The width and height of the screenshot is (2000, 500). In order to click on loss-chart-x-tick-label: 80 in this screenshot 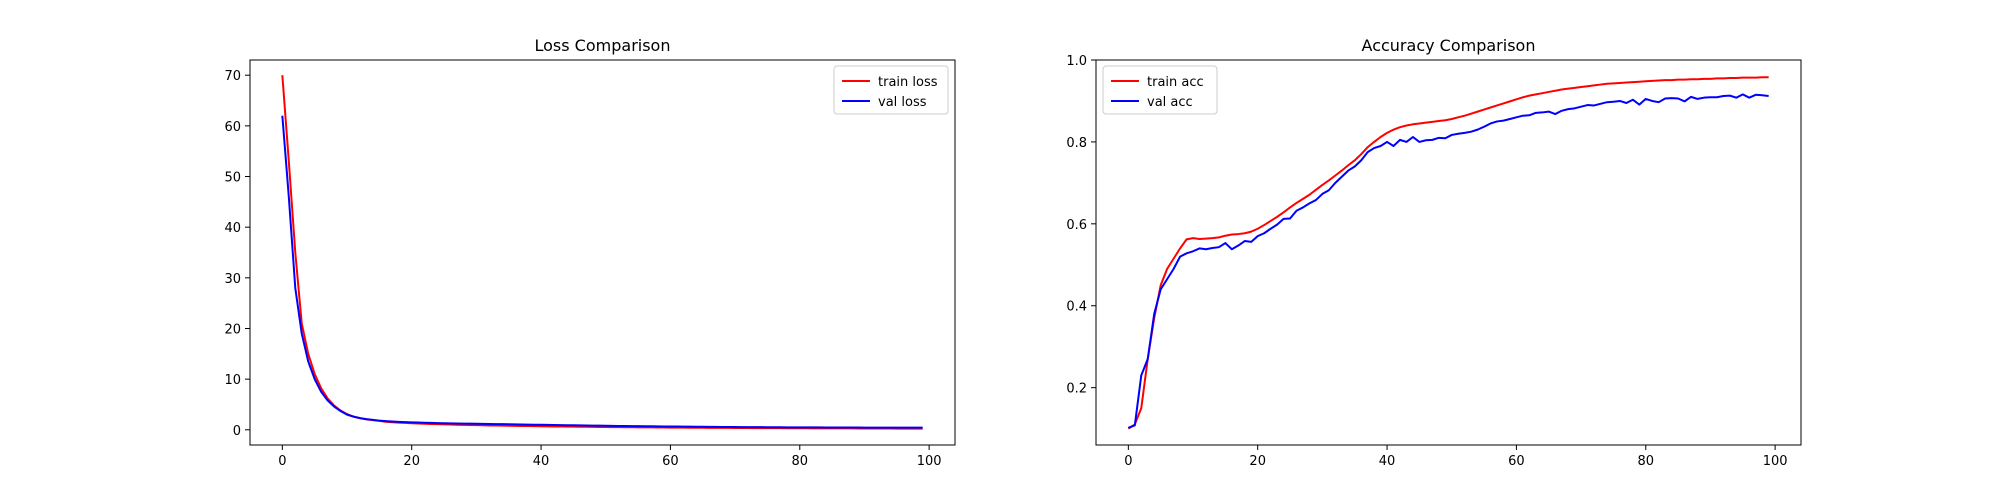, I will do `click(799, 461)`.